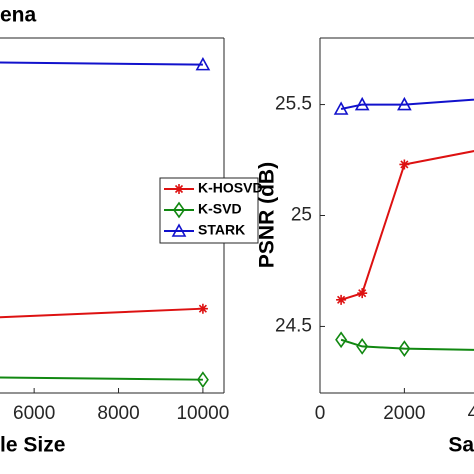 The width and height of the screenshot is (474, 474). What do you see at coordinates (293, 104) in the screenshot?
I see `y-tick-label: 25.5` at bounding box center [293, 104].